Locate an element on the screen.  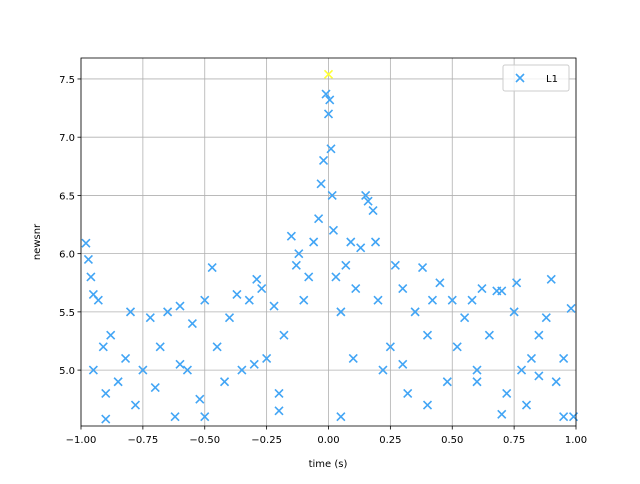
legend-label: L1 is located at coordinates (552, 79).